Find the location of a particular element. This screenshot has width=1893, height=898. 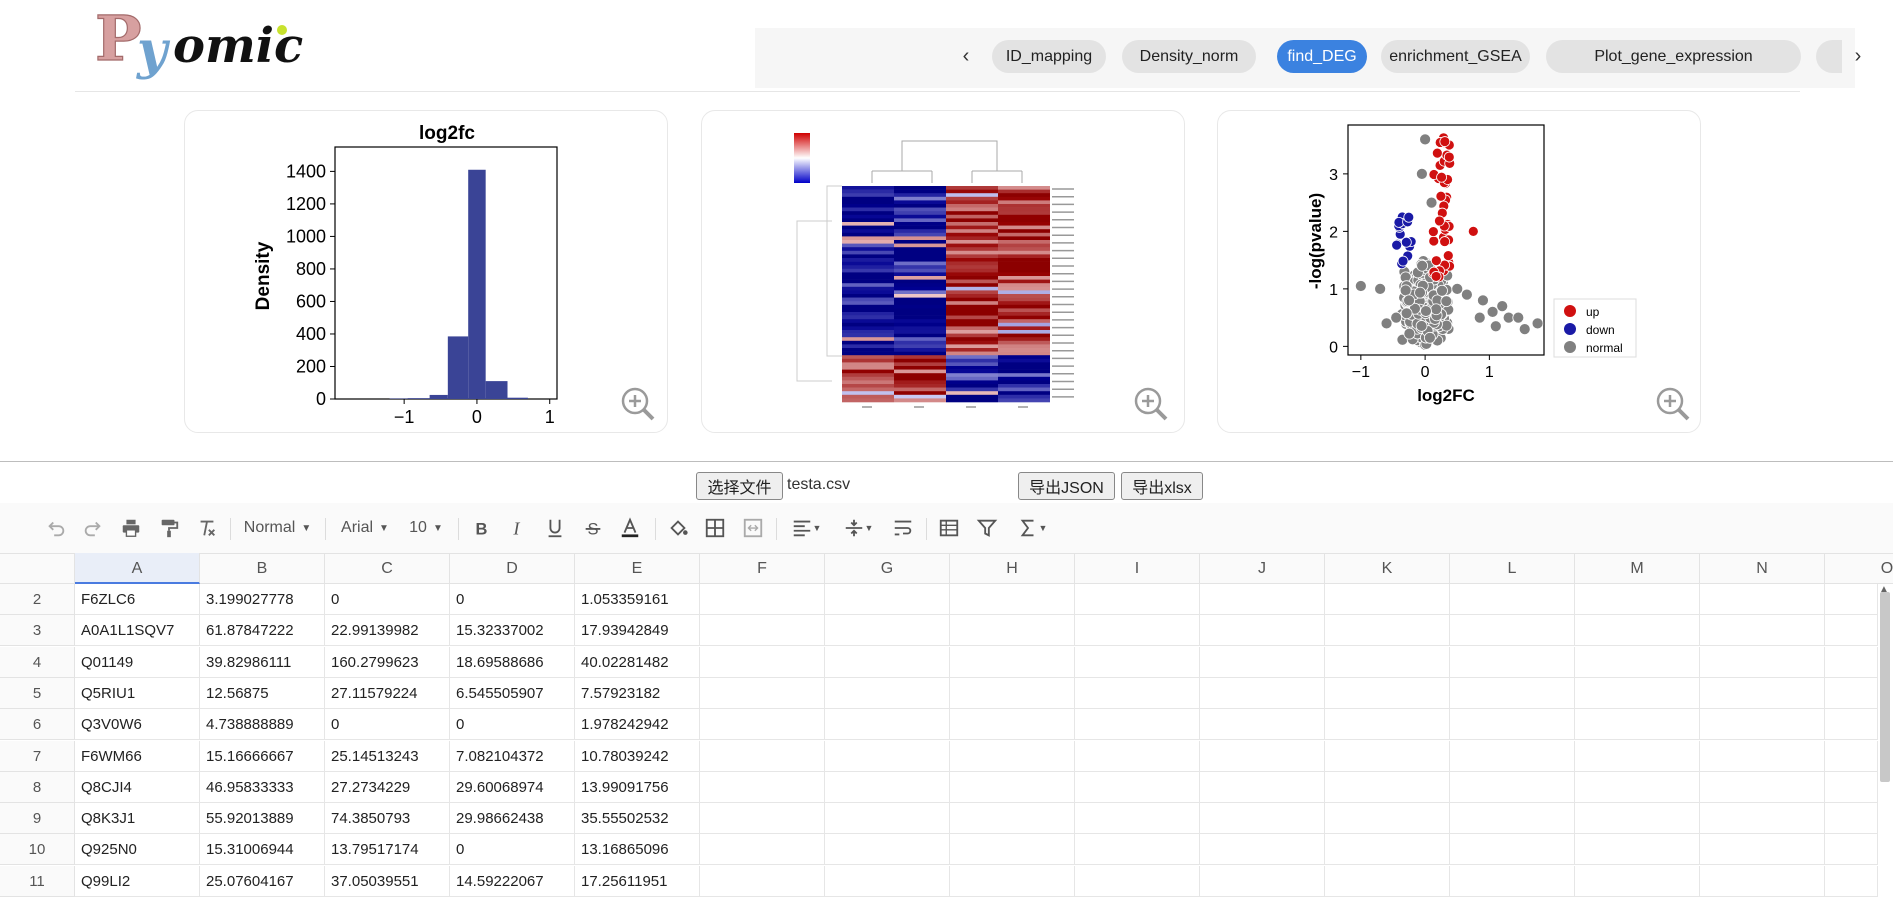

fill-color-icon is located at coordinates (678, 528).